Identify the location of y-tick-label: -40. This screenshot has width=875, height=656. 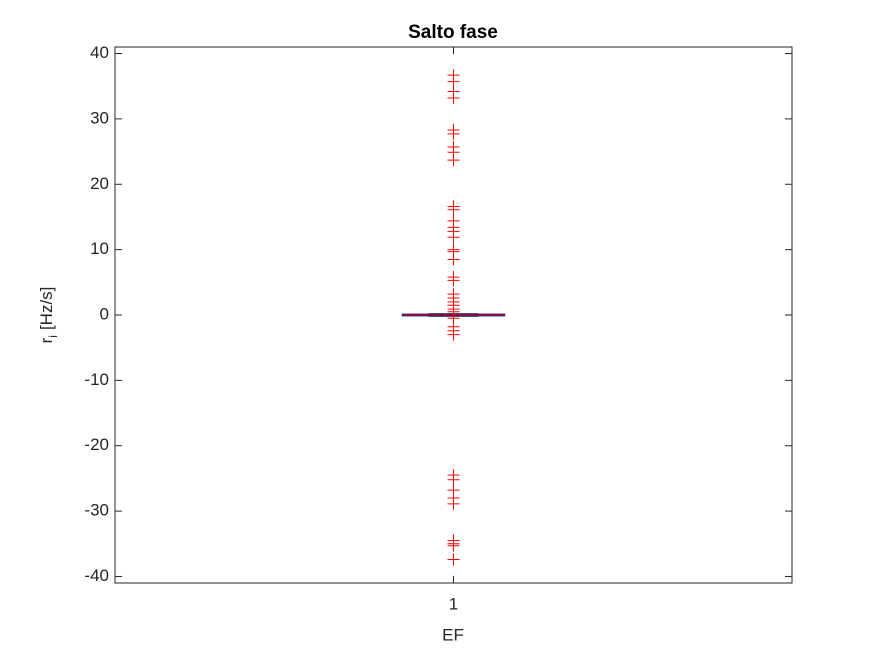
(96, 575).